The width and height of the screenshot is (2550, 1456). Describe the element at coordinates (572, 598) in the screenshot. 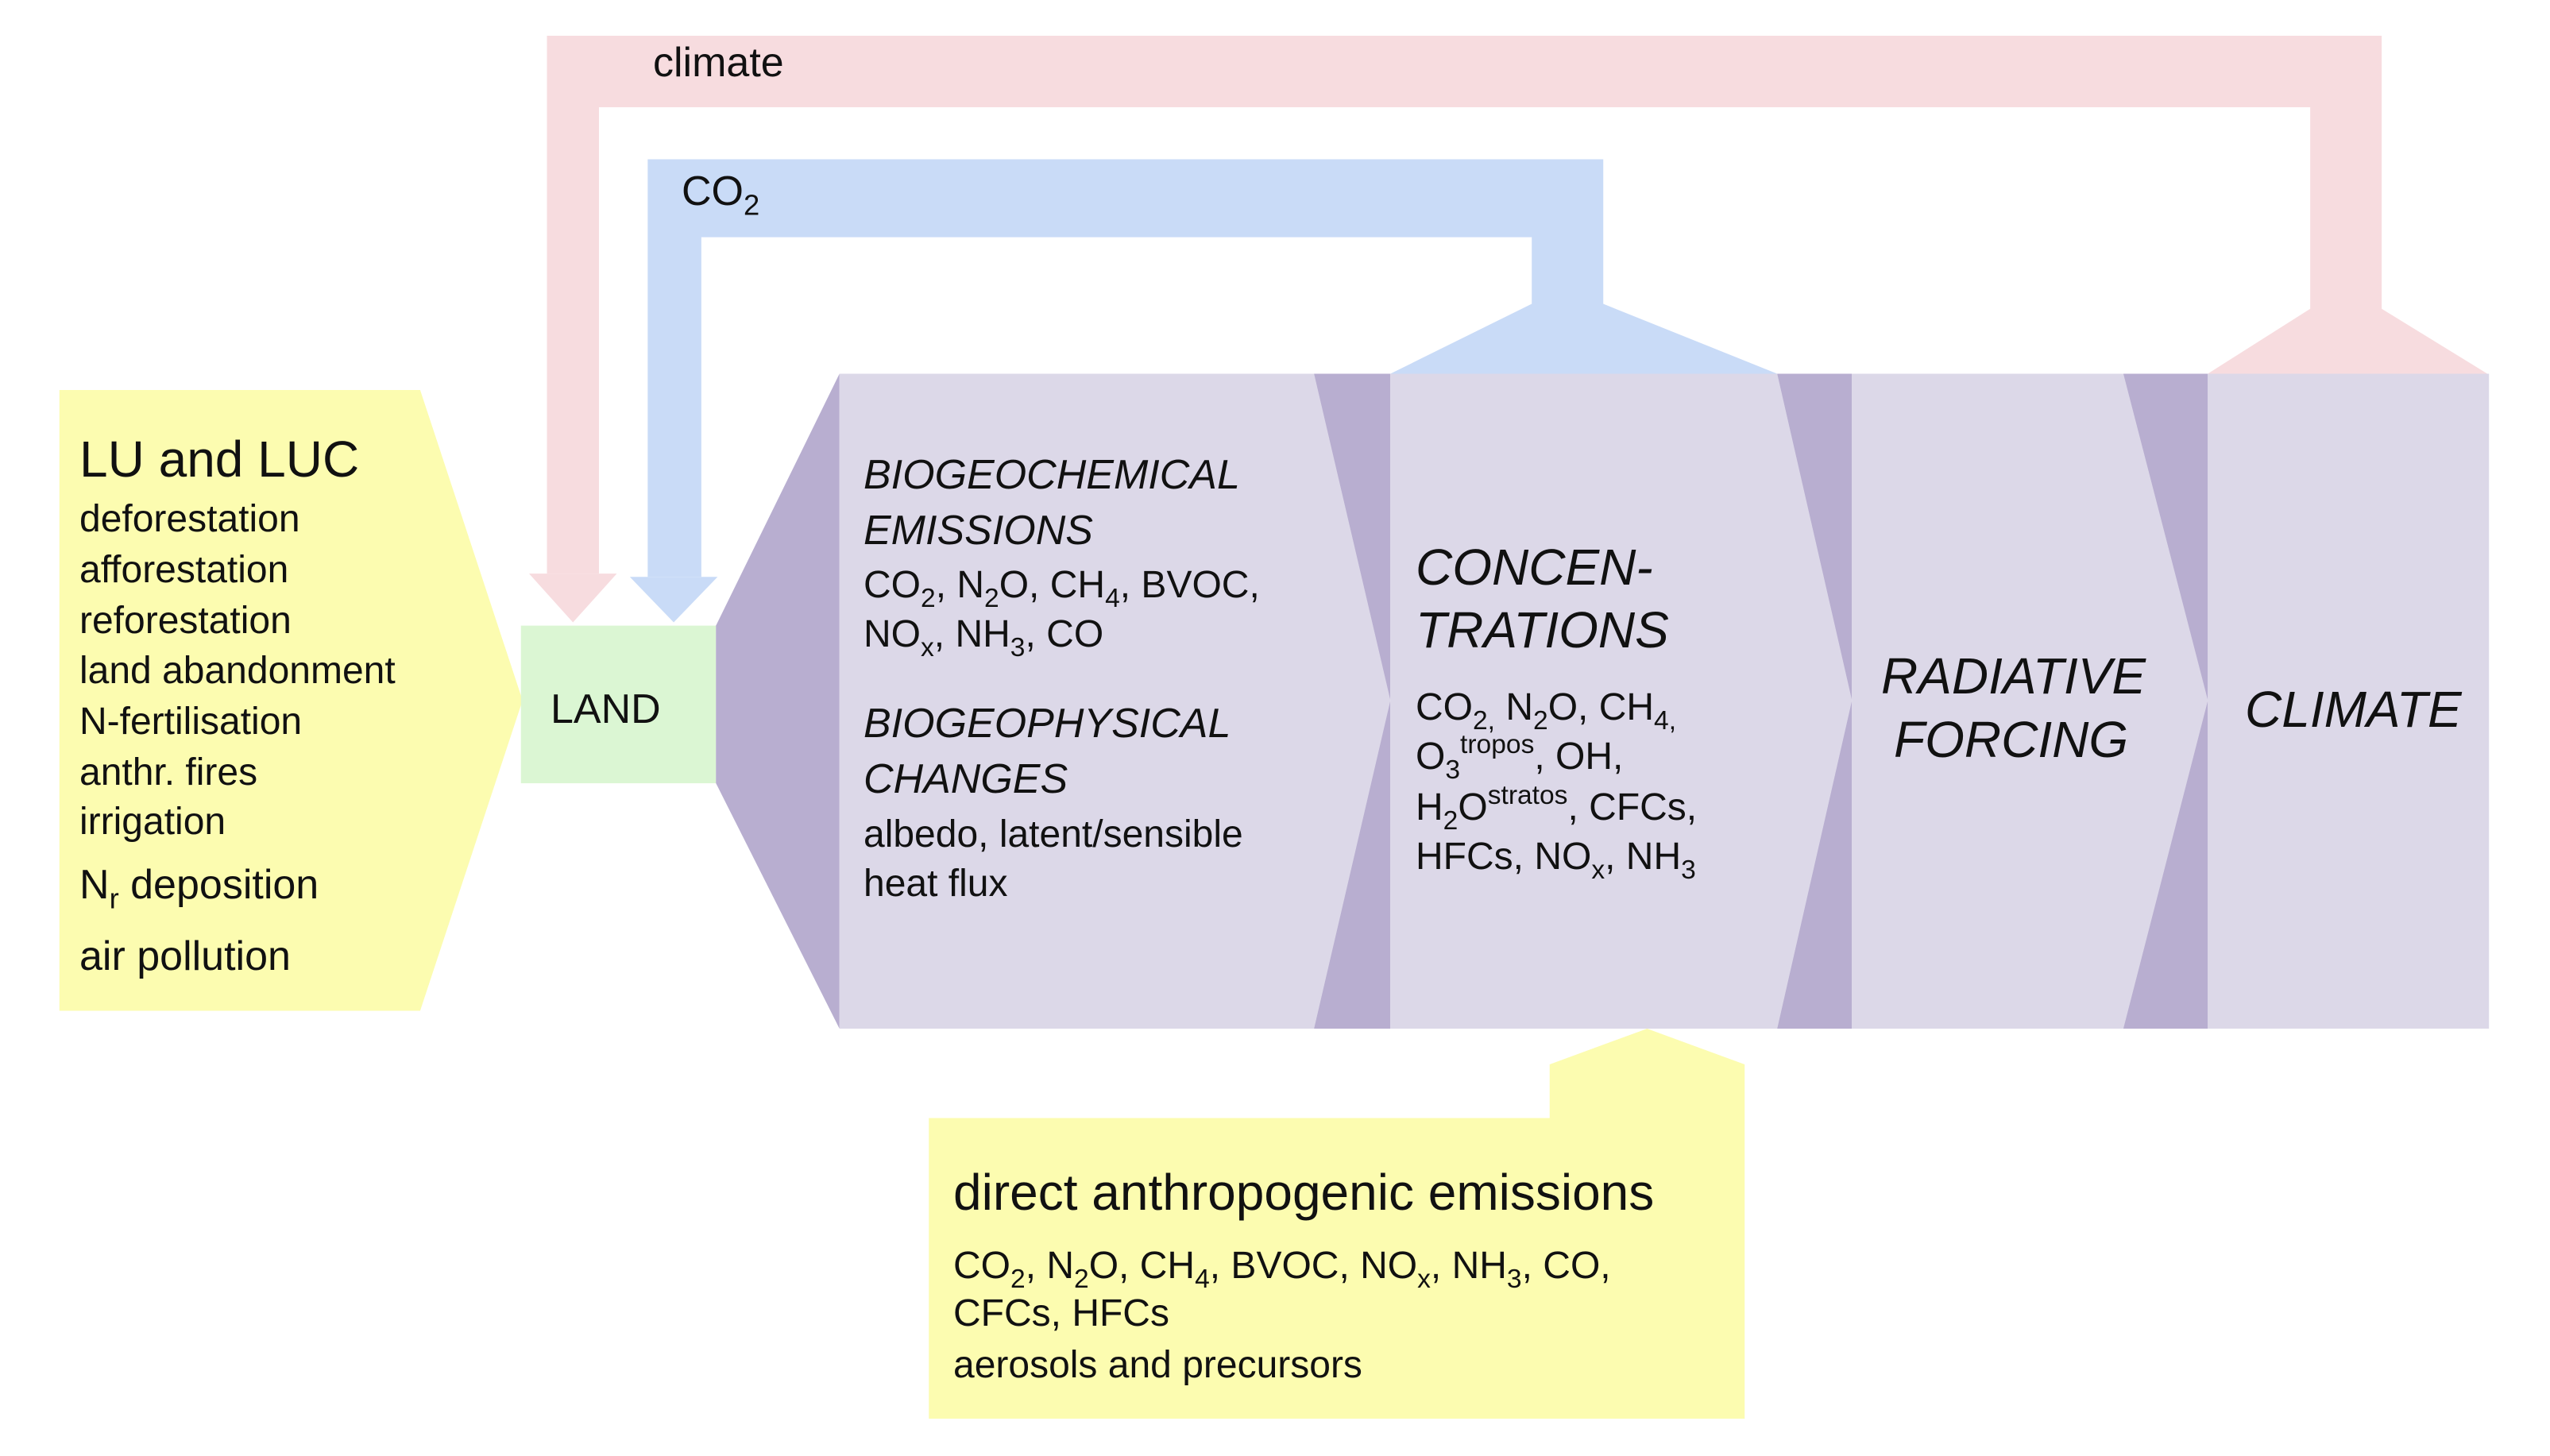

I see `climate-loop-arrowhead` at that location.